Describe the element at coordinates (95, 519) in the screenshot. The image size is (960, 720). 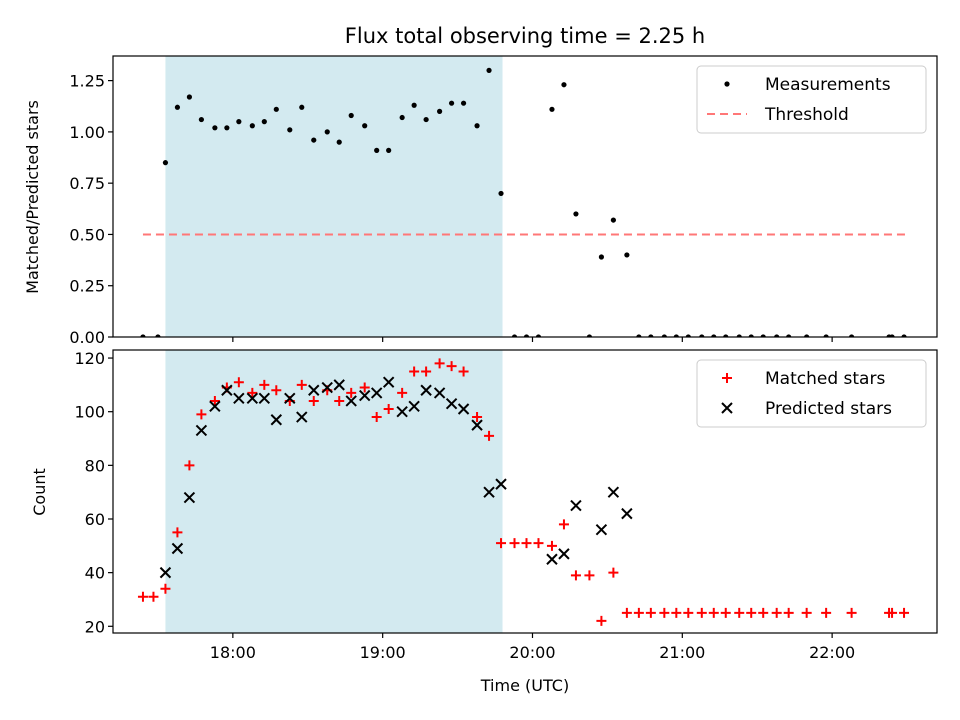
I see `bottom-y-tick-label: 60` at that location.